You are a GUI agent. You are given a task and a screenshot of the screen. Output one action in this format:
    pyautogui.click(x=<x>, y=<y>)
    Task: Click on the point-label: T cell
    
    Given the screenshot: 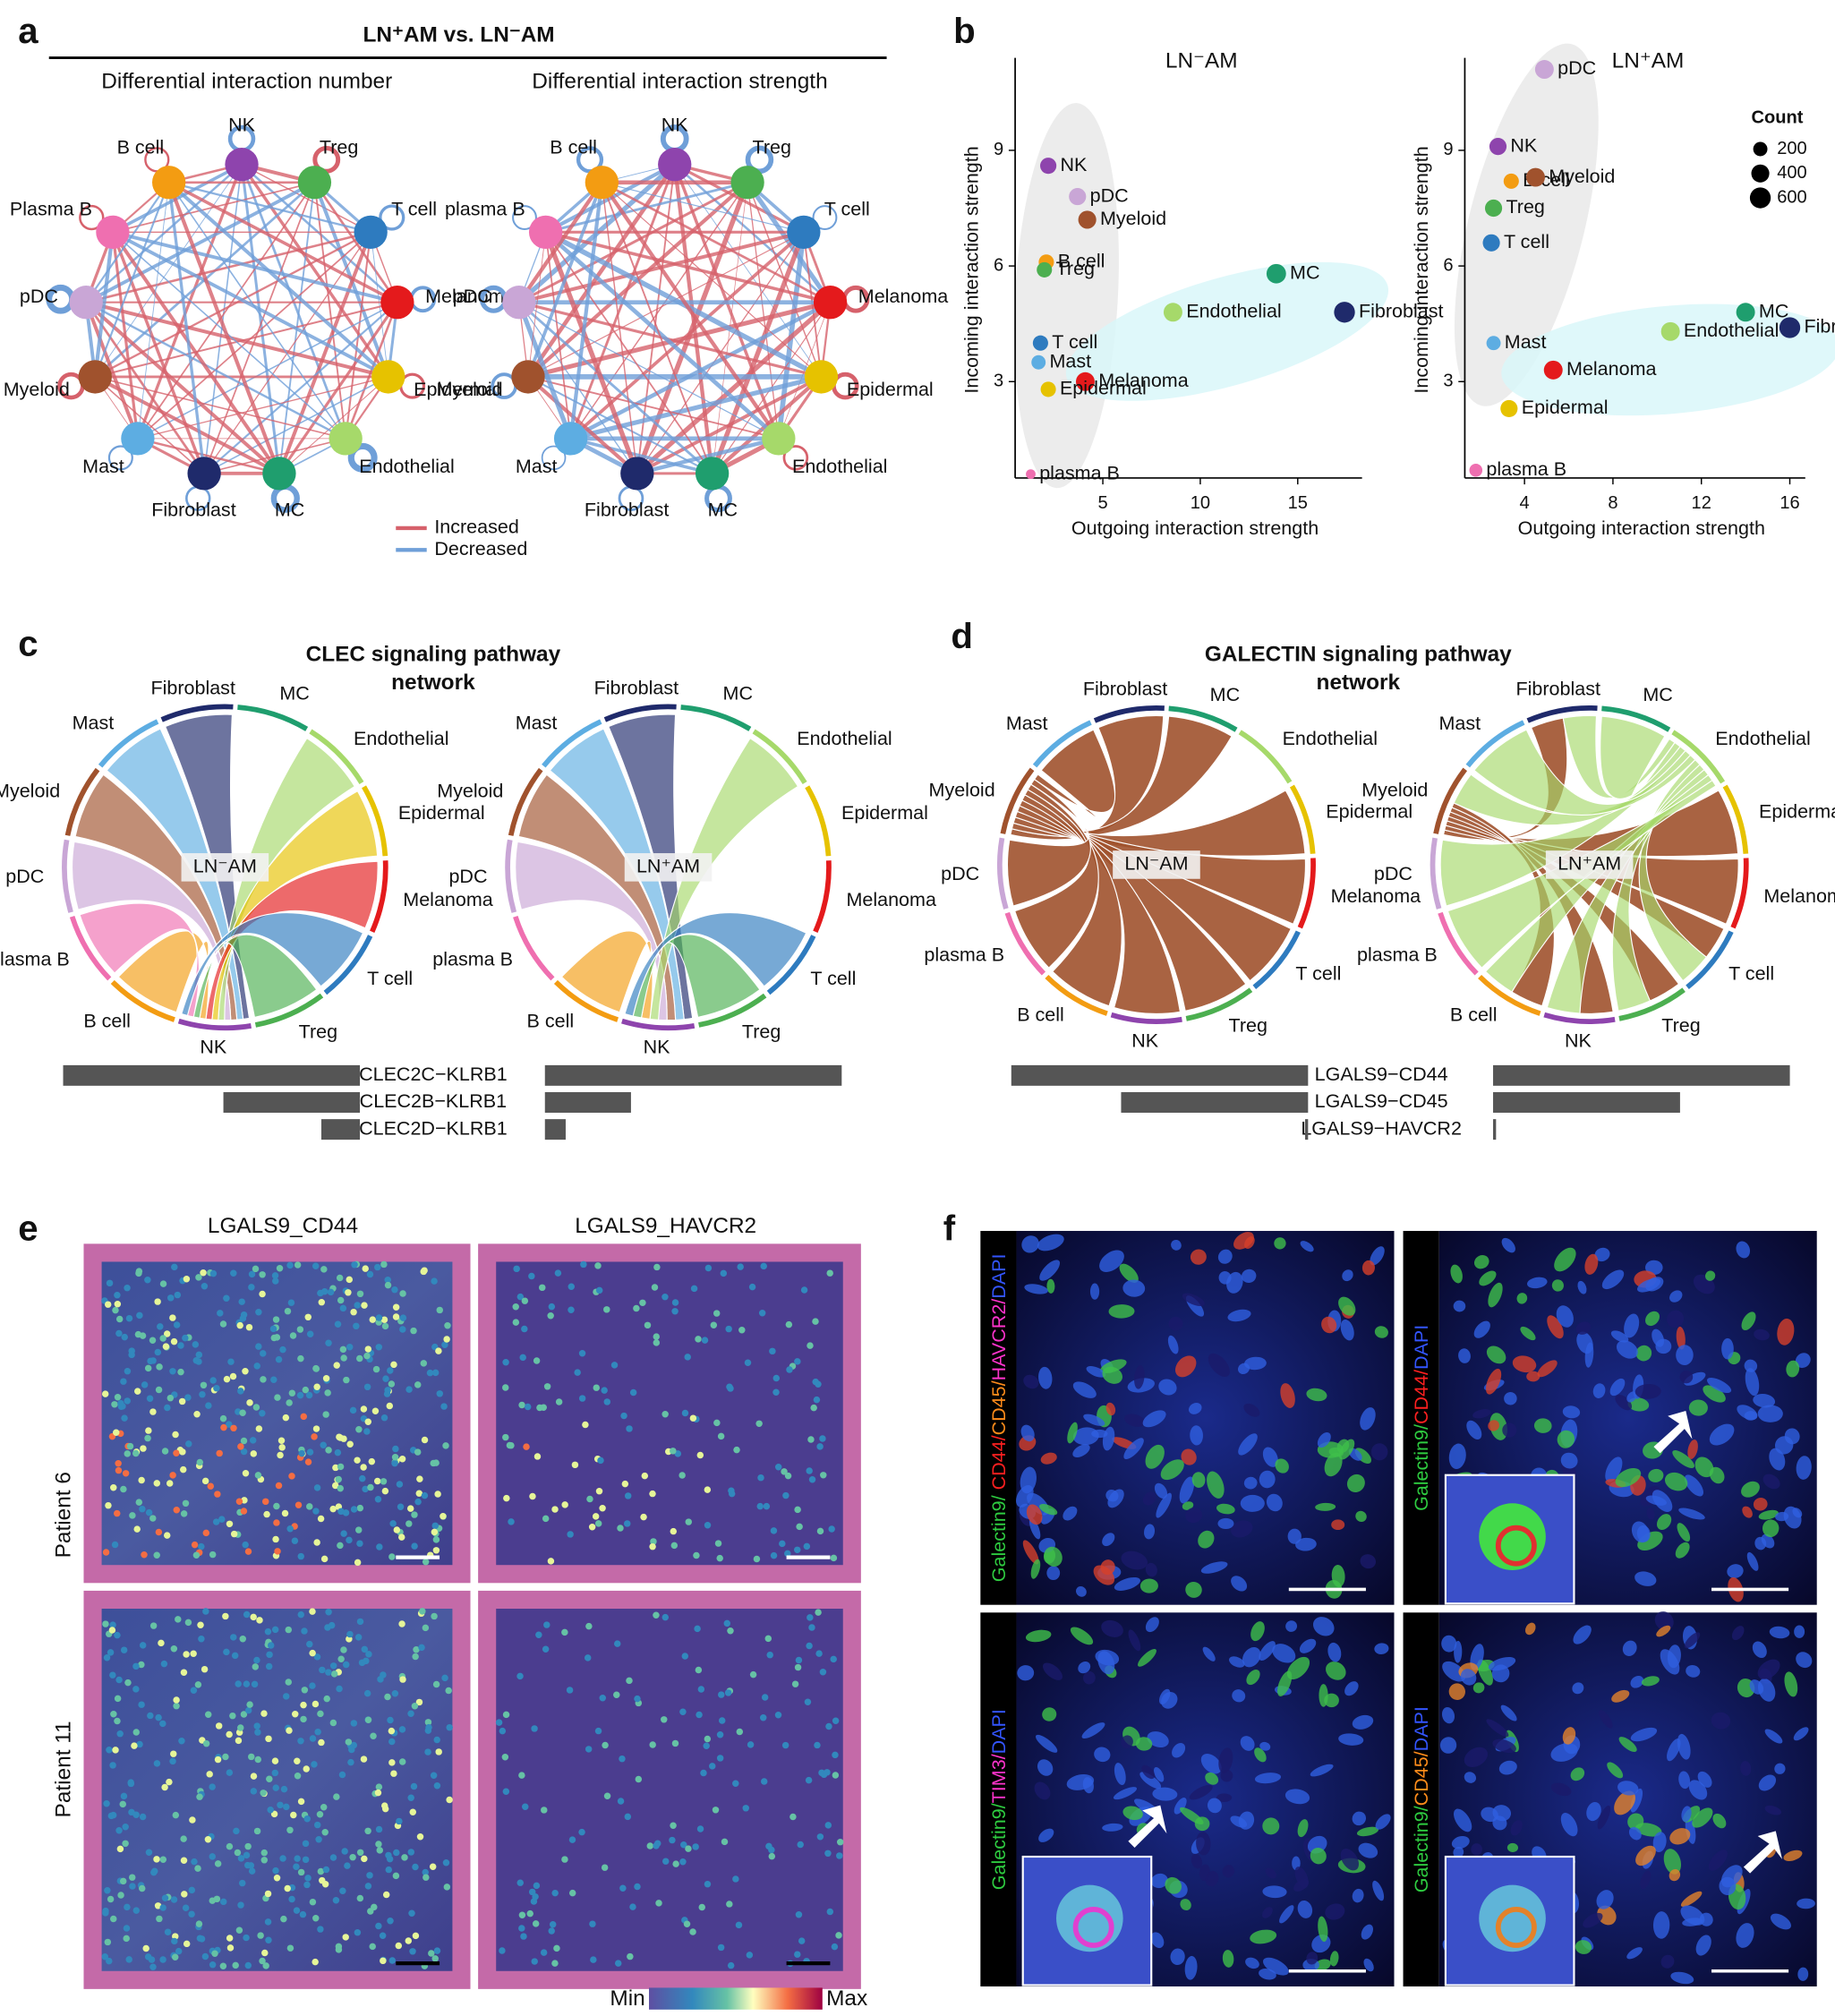 What is the action you would take?
    pyautogui.click(x=1074, y=342)
    